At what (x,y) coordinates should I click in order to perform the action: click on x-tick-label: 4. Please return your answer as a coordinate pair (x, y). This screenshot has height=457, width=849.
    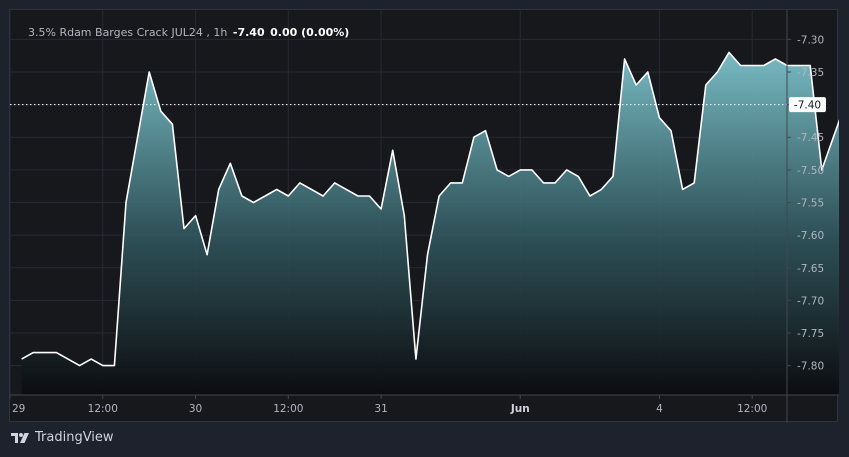
    Looking at the image, I should click on (659, 409).